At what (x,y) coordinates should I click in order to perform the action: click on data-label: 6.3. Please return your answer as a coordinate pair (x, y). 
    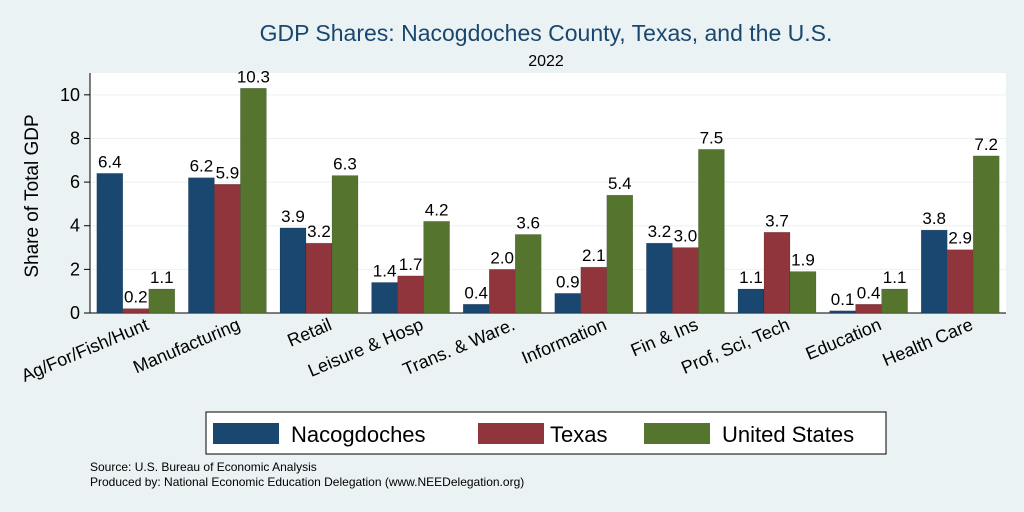
    Looking at the image, I should click on (345, 164).